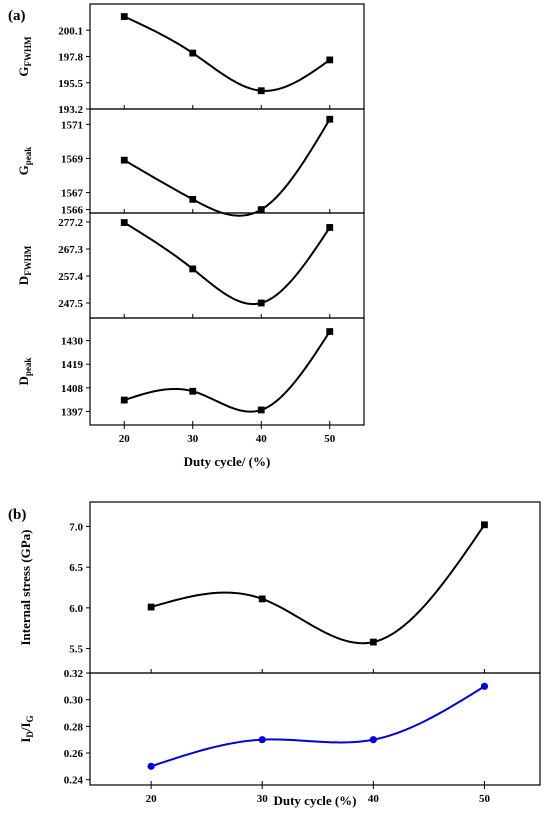 This screenshot has width=550, height=815. Describe the element at coordinates (70, 277) in the screenshot. I see `y-tick-label: 257.4` at that location.